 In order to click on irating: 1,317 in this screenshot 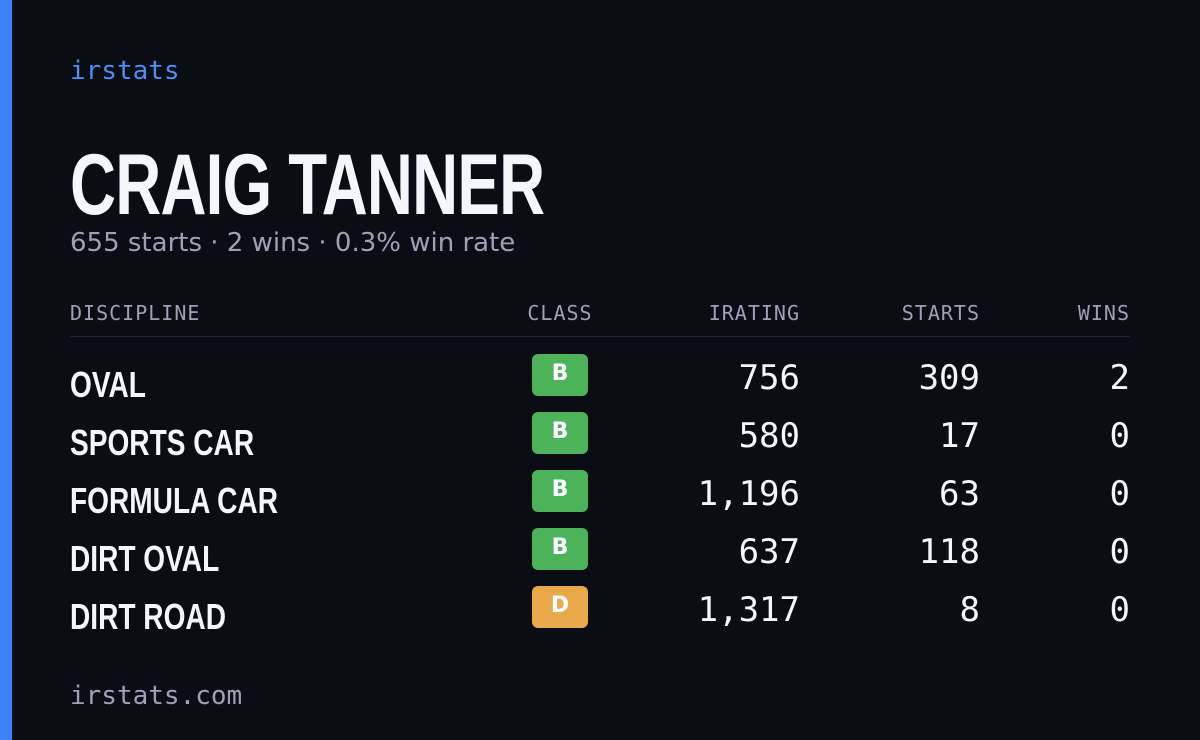, I will do `click(748, 610)`.